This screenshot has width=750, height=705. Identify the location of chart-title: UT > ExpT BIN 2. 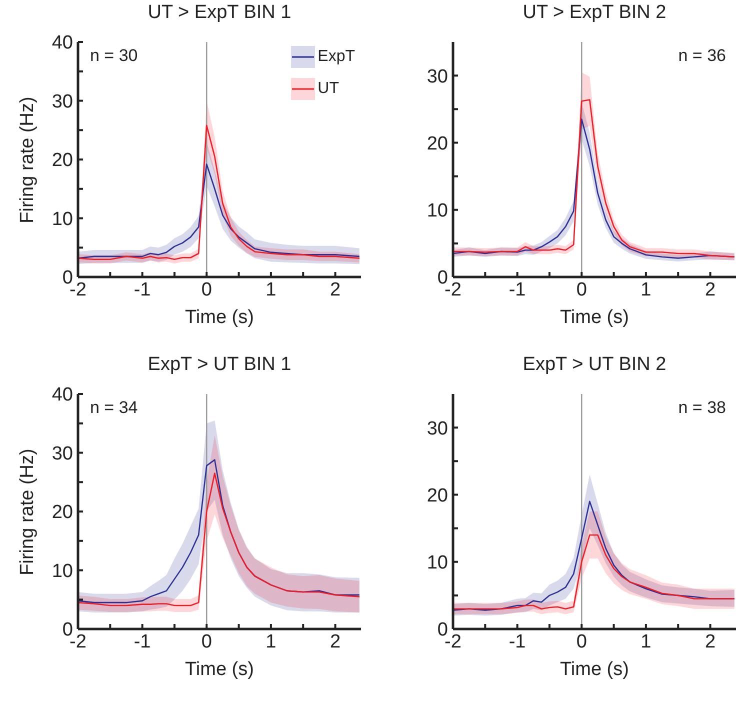
(595, 13).